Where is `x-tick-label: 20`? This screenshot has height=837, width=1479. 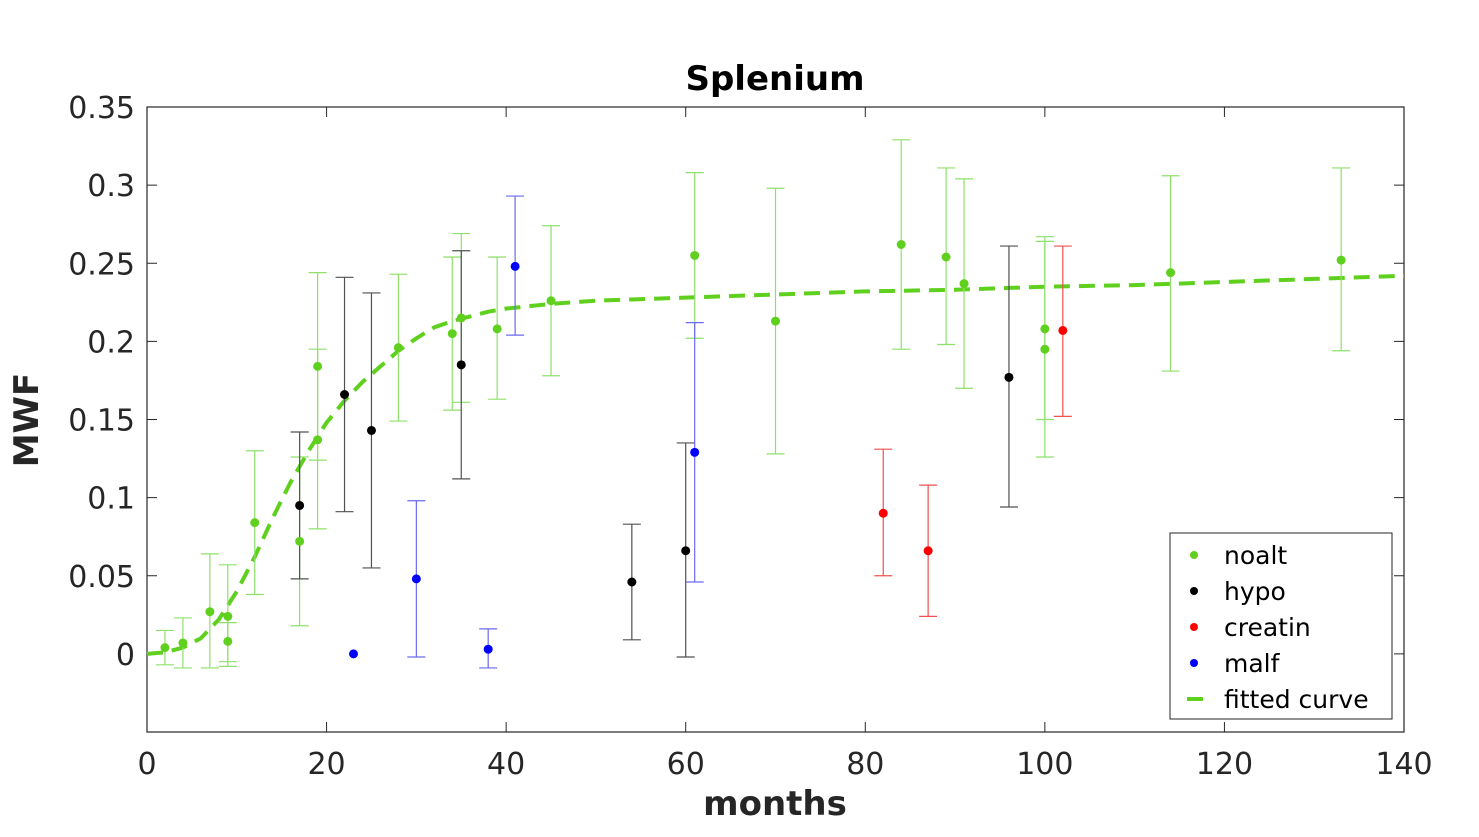
x-tick-label: 20 is located at coordinates (326, 764).